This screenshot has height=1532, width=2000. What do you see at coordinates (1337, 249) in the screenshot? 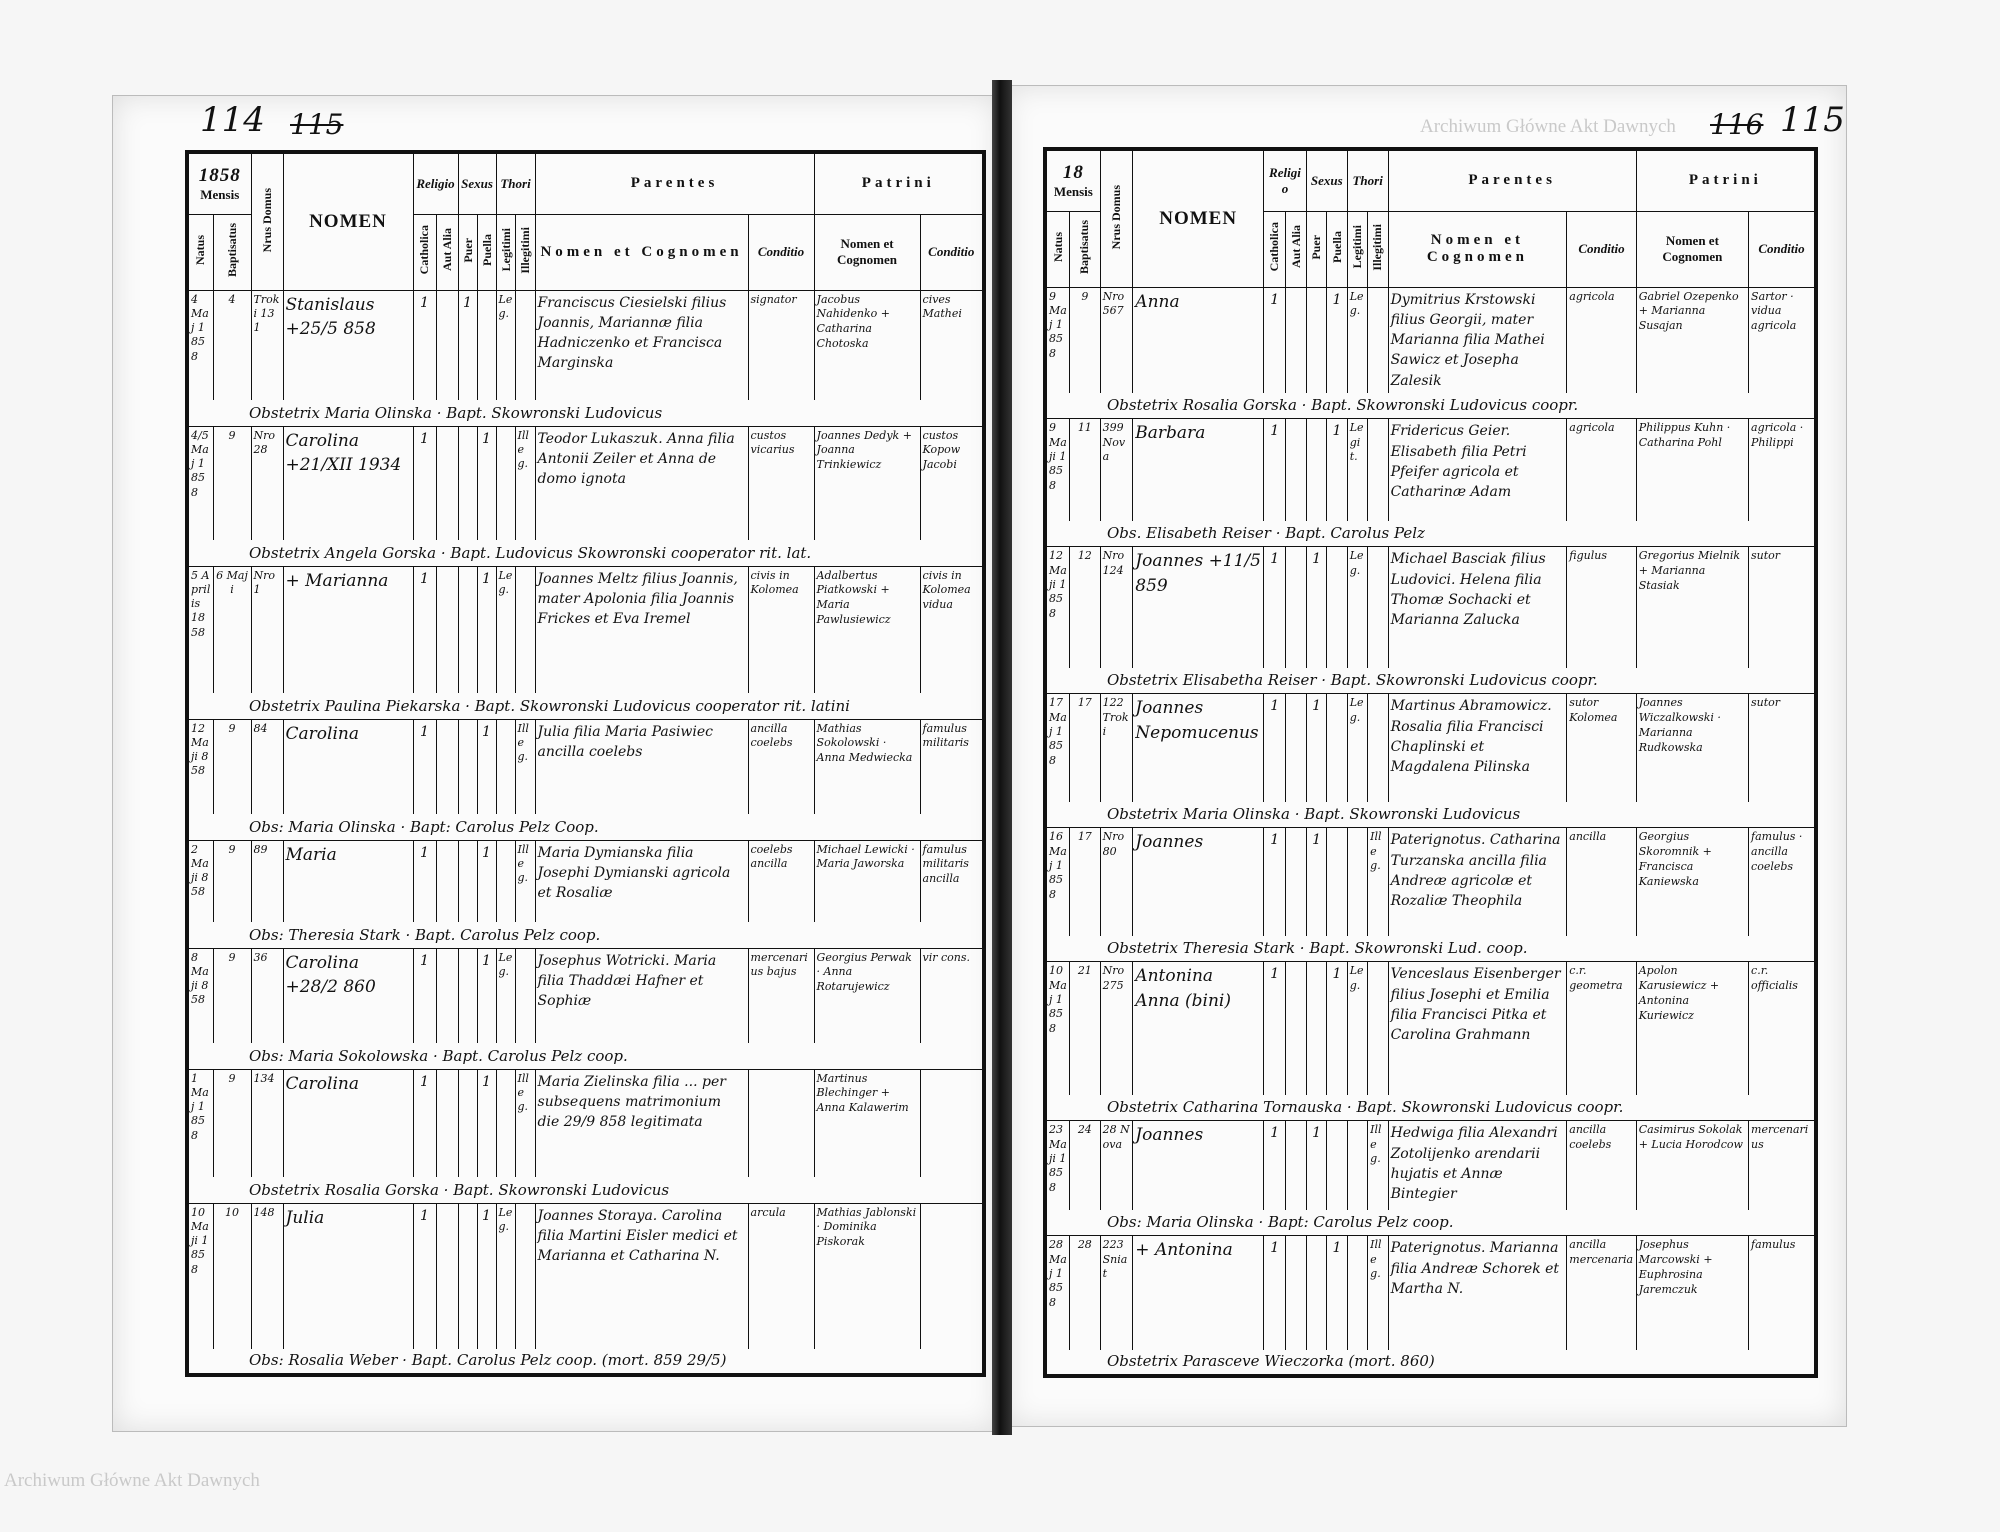
I see `header-puella: Puella` at bounding box center [1337, 249].